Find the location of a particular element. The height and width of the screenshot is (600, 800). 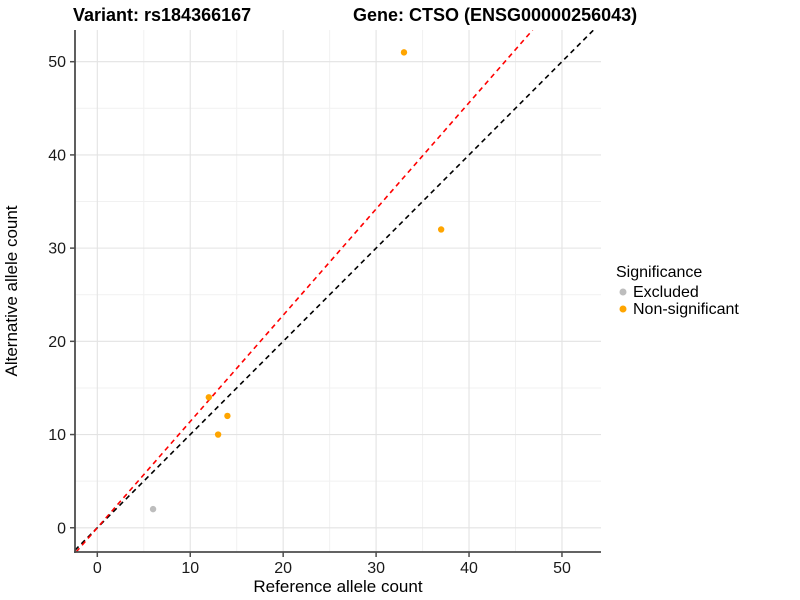

legend-label-nonsignificant: Non-significant is located at coordinates (686, 309).